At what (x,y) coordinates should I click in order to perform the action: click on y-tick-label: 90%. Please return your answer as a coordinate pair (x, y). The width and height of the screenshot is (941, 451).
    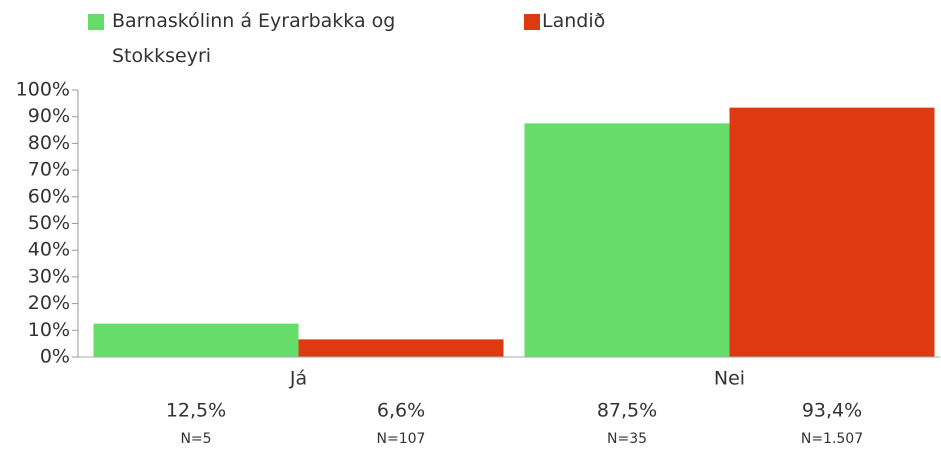
    Looking at the image, I should click on (49, 116).